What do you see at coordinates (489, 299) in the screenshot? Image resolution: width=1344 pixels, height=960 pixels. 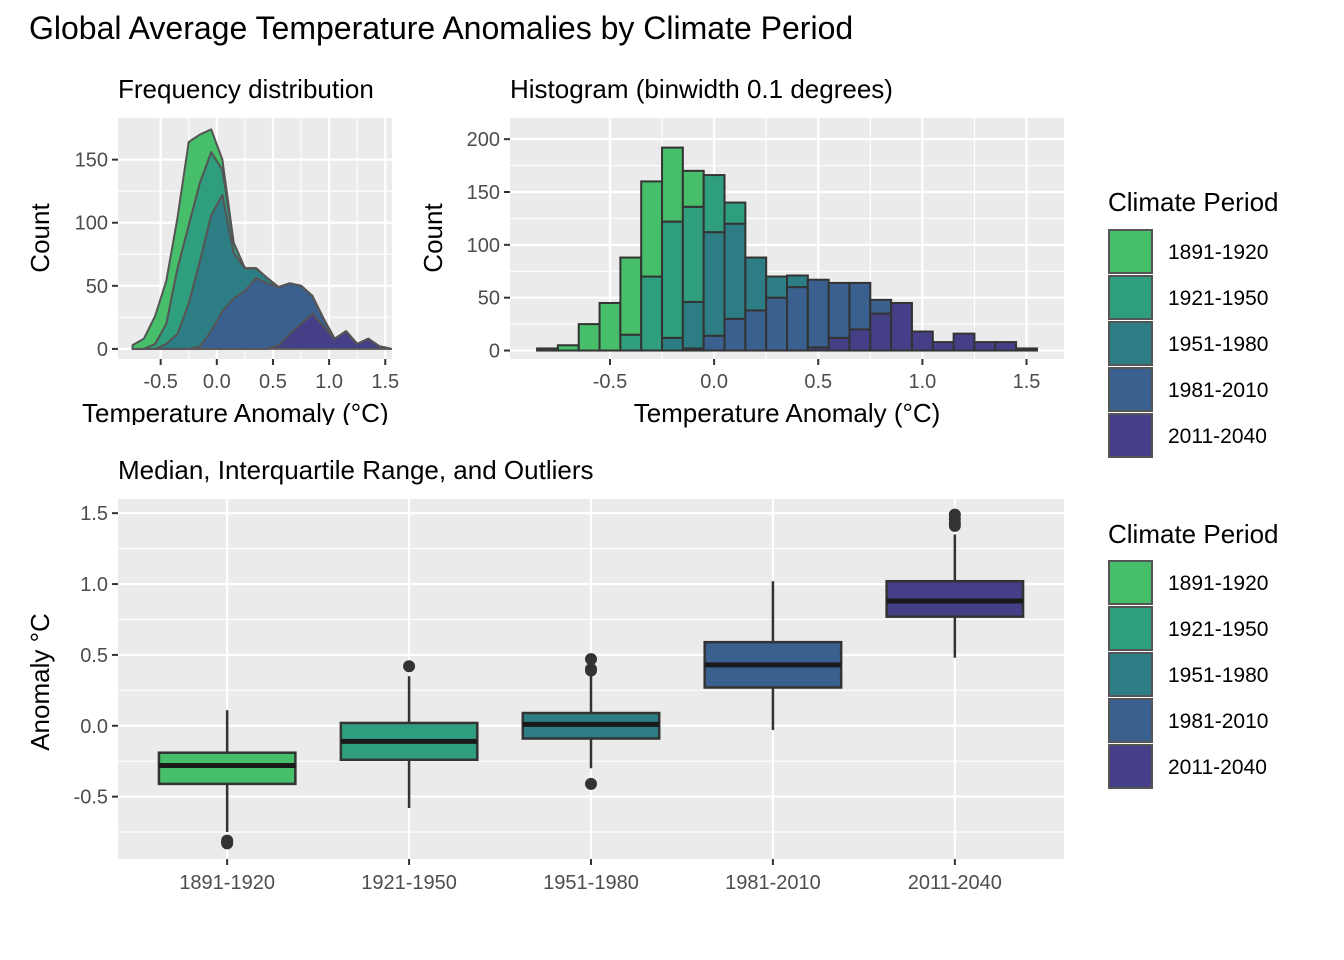 I see `histogram-y-tick-label: 50` at bounding box center [489, 299].